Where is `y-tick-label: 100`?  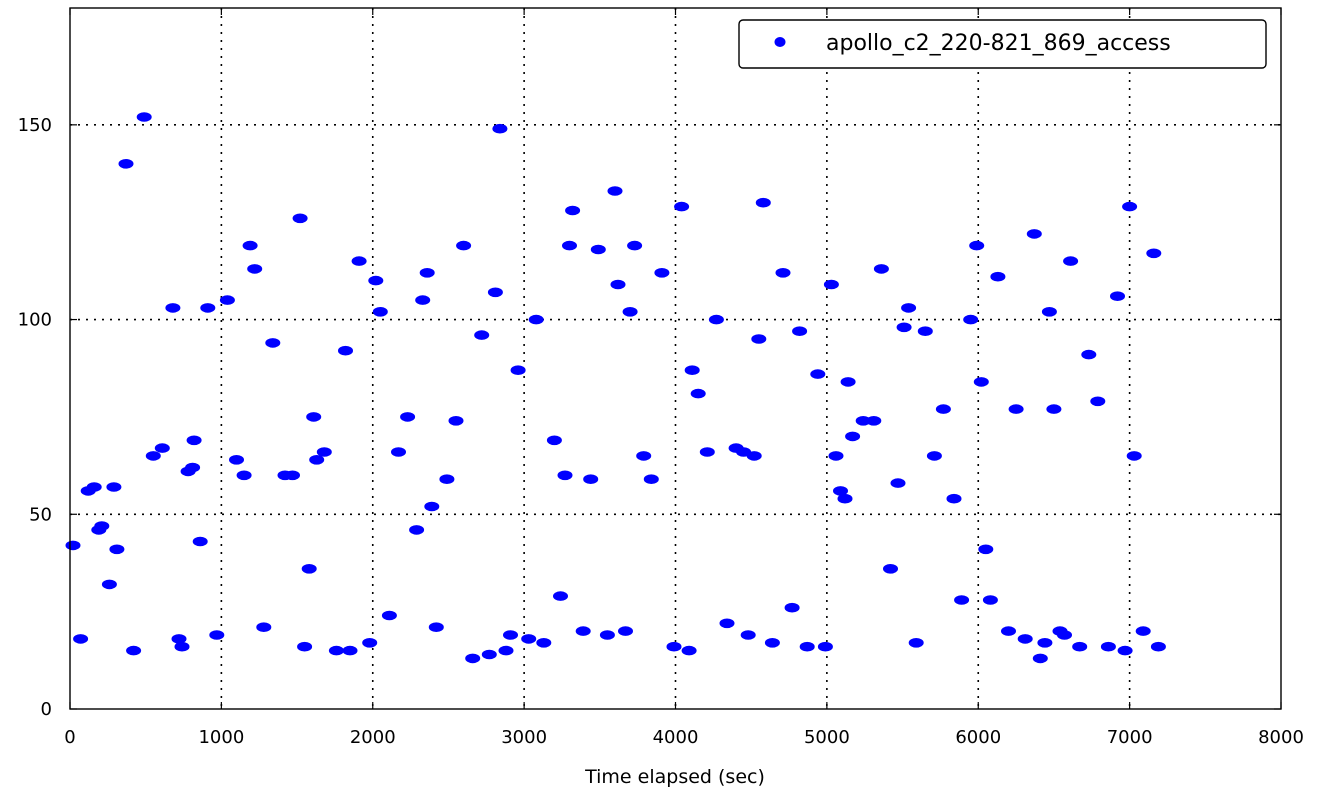
y-tick-label: 100 is located at coordinates (35, 320).